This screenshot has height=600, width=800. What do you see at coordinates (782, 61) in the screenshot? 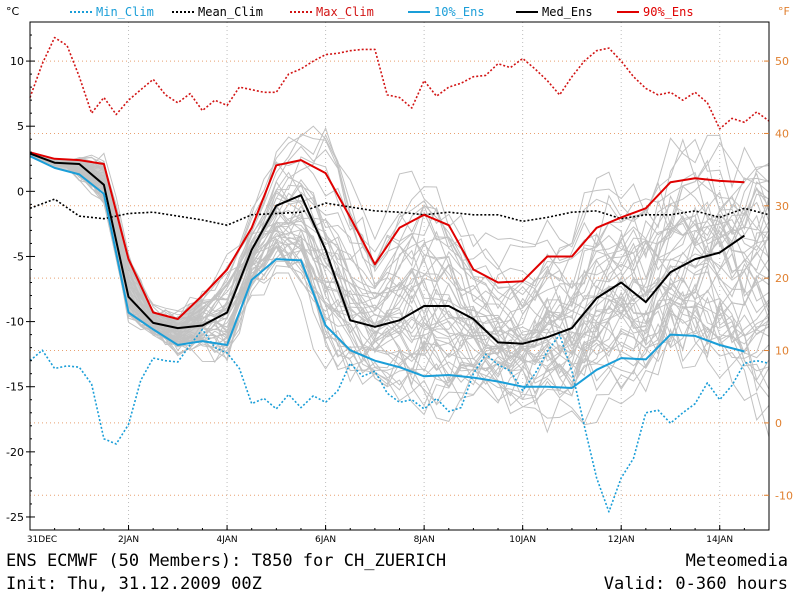
I see `y2-tick-label: 50` at bounding box center [782, 61].